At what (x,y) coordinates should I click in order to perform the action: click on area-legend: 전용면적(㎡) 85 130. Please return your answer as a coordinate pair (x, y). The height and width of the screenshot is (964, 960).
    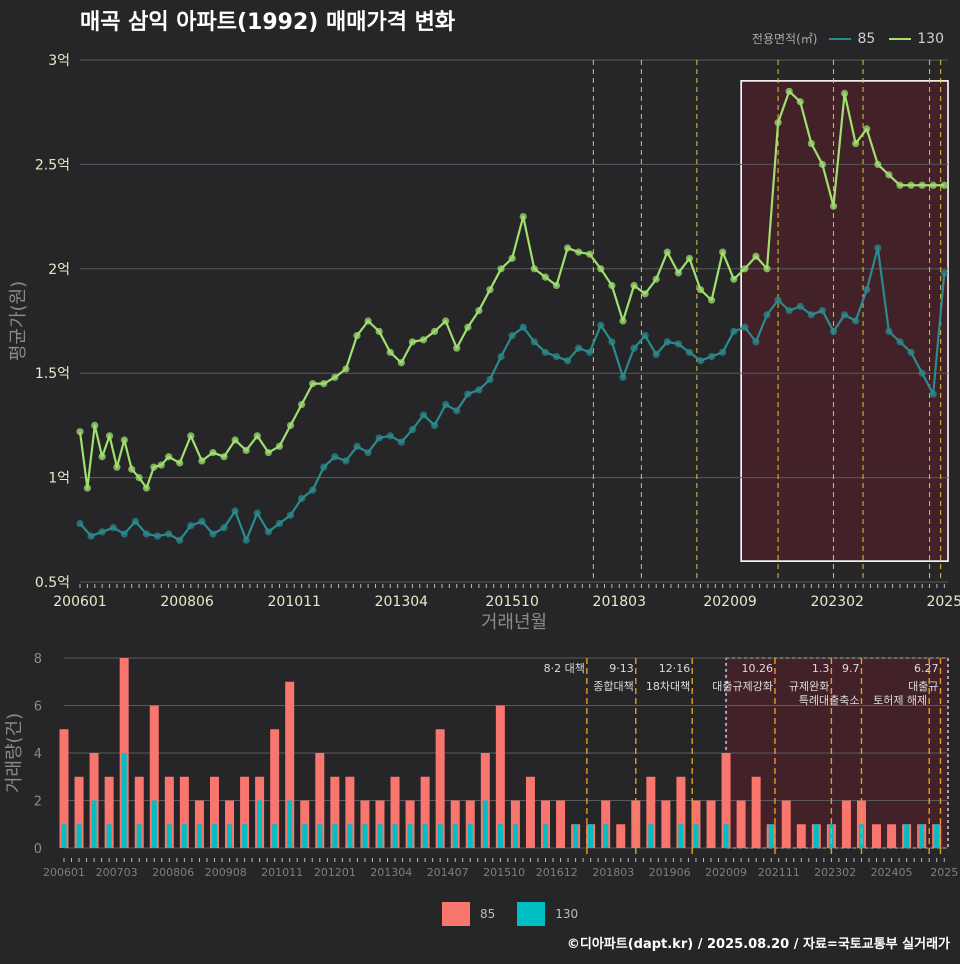
    Looking at the image, I should click on (852, 38).